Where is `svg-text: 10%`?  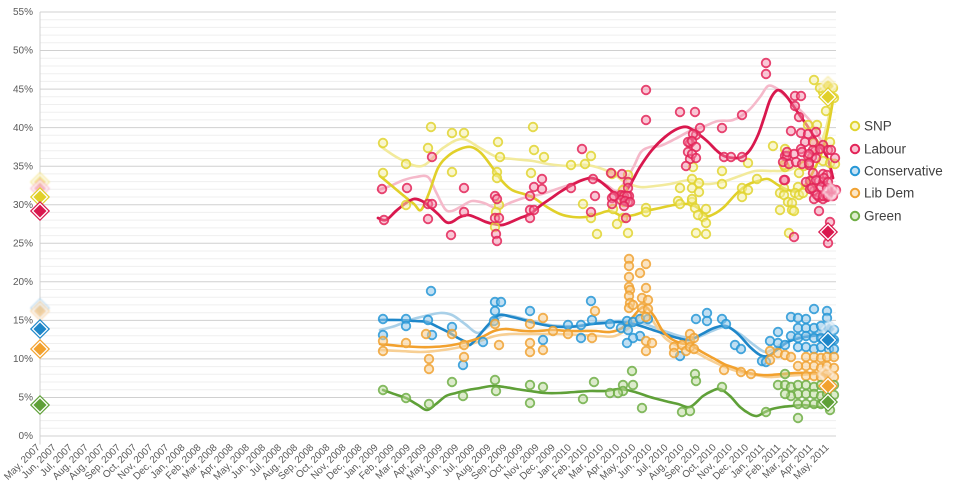
svg-text: 10% is located at coordinates (23, 359).